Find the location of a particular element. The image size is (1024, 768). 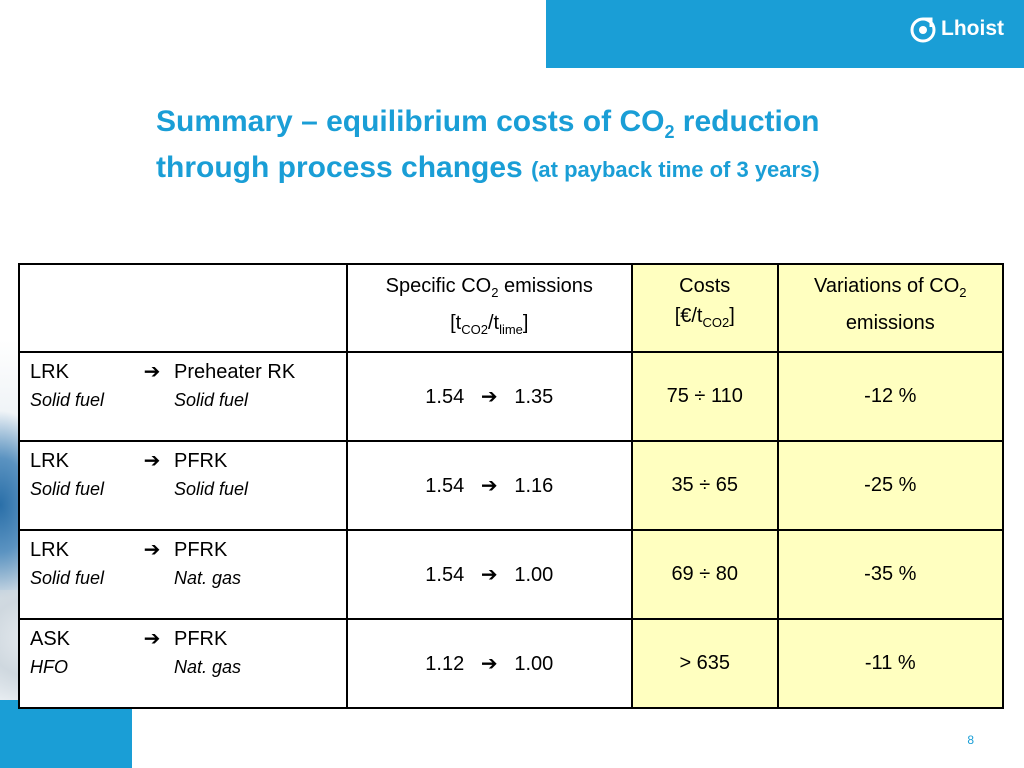

costs-cell: 75 ÷ 110 is located at coordinates (704, 396).